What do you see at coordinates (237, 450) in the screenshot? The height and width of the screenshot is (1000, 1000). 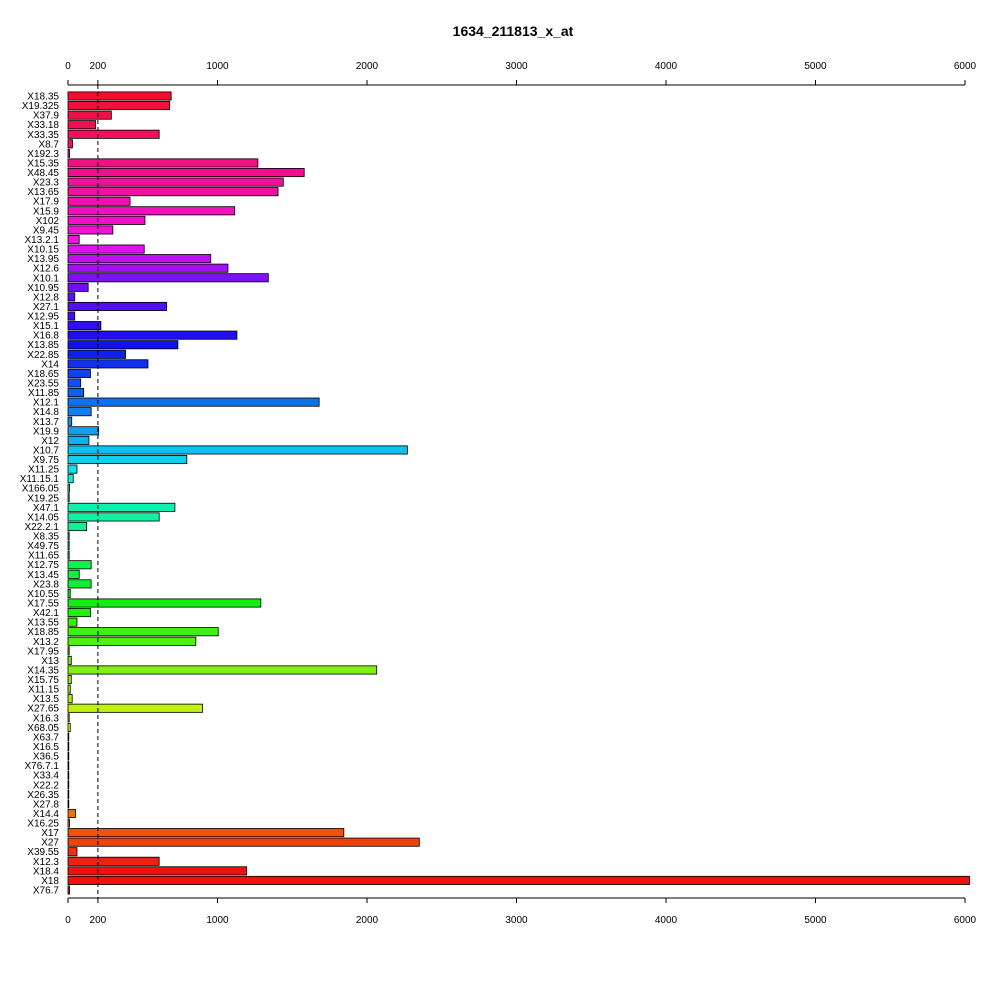 I see `bar-X10.7` at bounding box center [237, 450].